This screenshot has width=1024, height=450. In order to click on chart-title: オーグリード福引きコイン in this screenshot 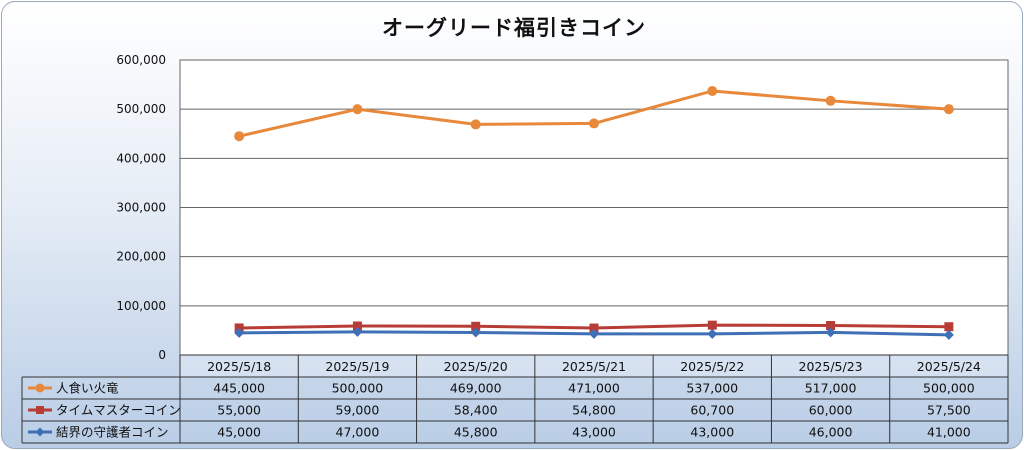, I will do `click(514, 28)`.